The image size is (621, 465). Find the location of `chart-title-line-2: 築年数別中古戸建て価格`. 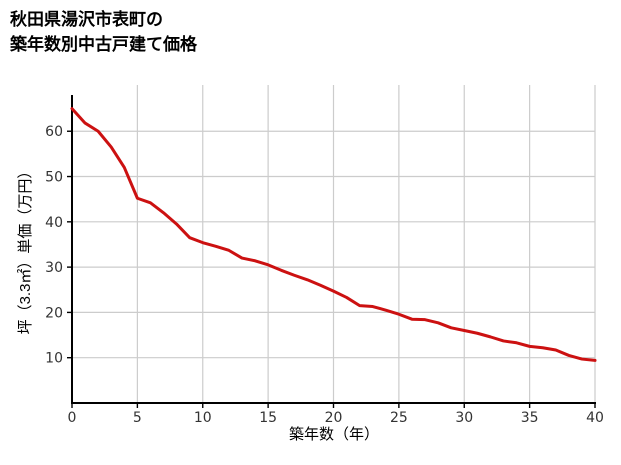

chart-title-line-2: 築年数別中古戸建て価格 is located at coordinates (103, 44).